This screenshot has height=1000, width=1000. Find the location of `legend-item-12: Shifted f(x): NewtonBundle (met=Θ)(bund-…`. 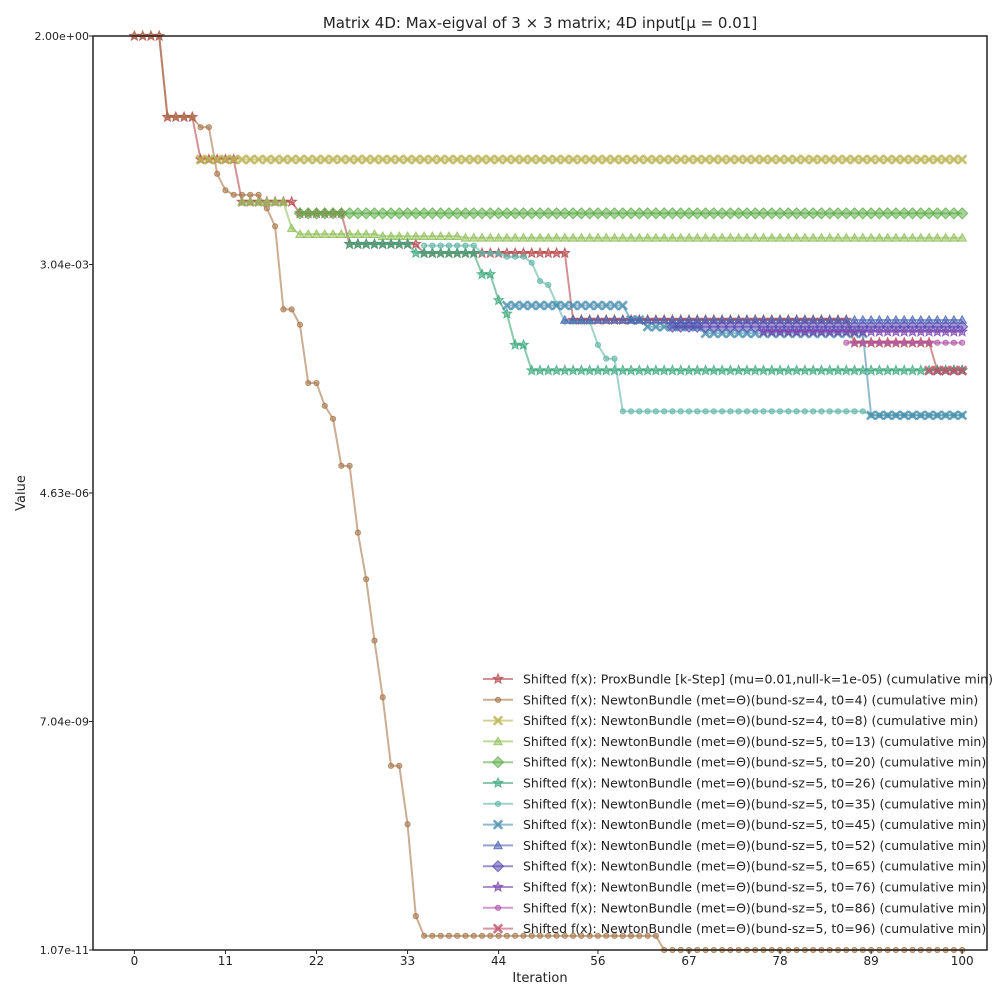

legend-item-12: Shifted f(x): NewtonBundle (met=Θ)(bund-… is located at coordinates (734, 907).